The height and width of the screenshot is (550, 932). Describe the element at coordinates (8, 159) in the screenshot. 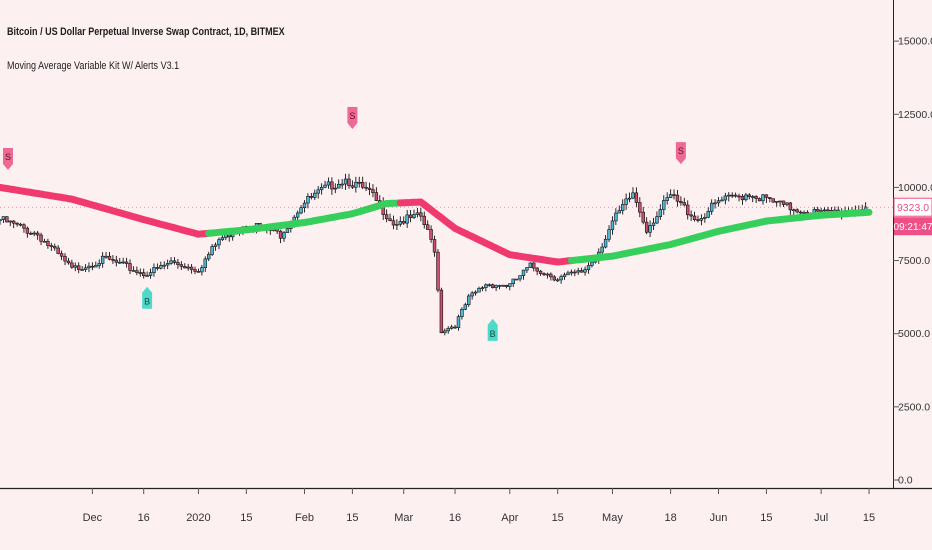

I see `signal-sell: S` at that location.